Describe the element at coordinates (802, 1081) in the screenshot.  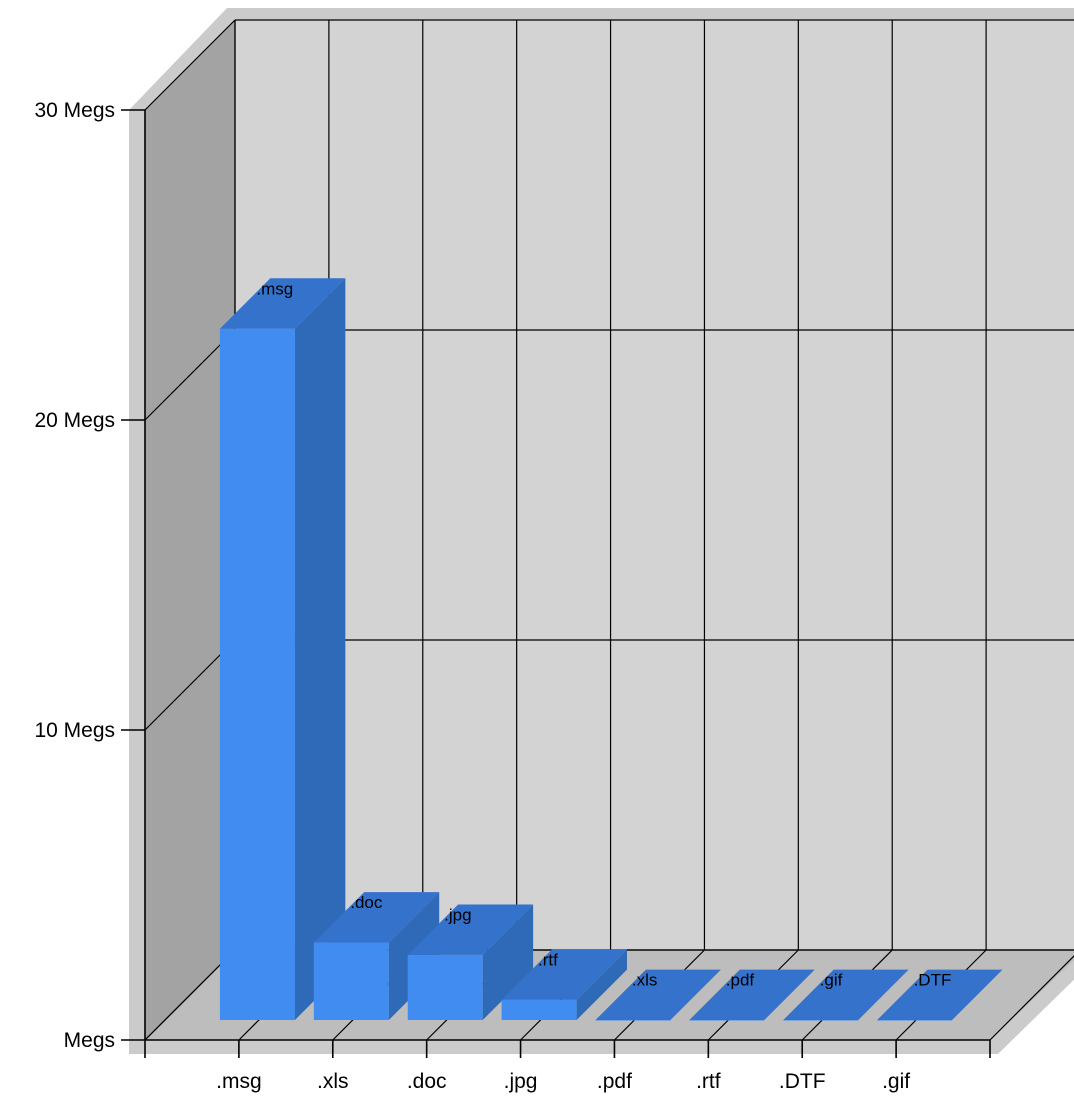
I see `x-tick-label: .DTF` at that location.